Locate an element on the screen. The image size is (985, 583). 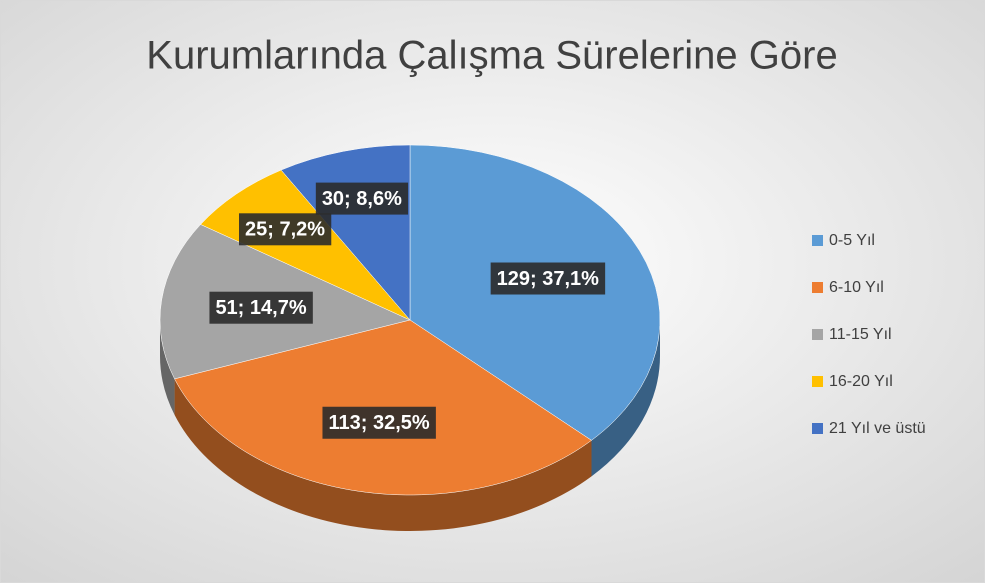
data-label: 51; 14,7% is located at coordinates (260, 308).